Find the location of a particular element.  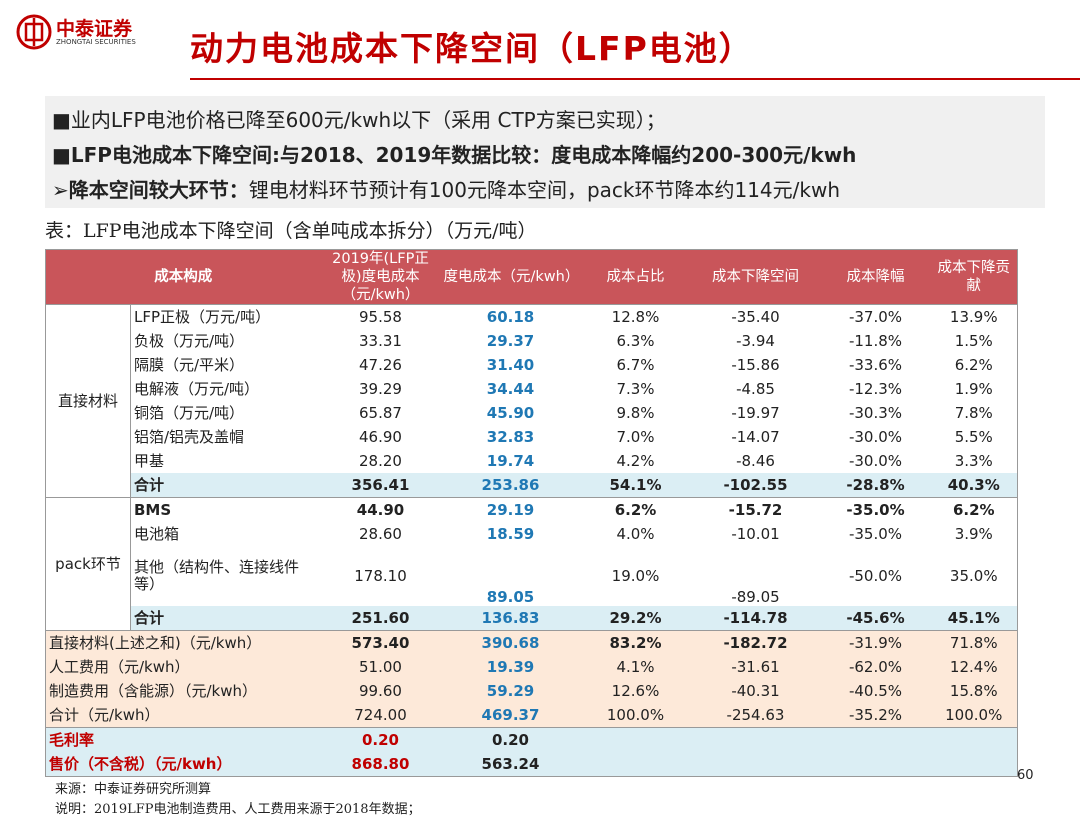

summary-row: 毛利率 0.20 0.20 is located at coordinates (531, 739).